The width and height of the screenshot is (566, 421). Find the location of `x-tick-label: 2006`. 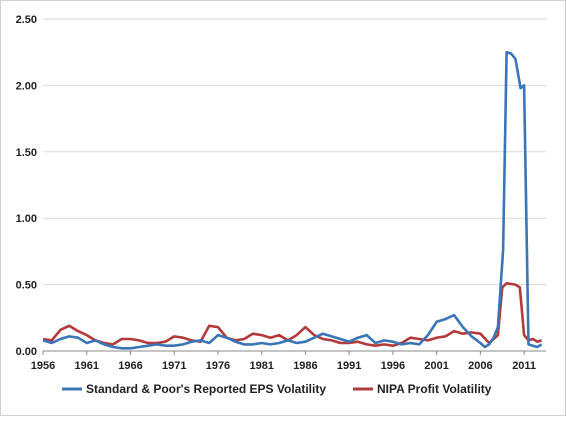

x-tick-label: 2006 is located at coordinates (480, 366).